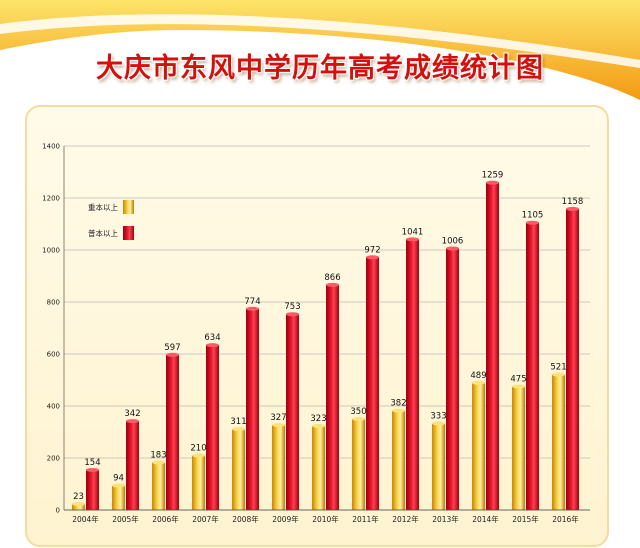  What do you see at coordinates (485, 519) in the screenshot?
I see `x-tick-label: 2014年` at bounding box center [485, 519].